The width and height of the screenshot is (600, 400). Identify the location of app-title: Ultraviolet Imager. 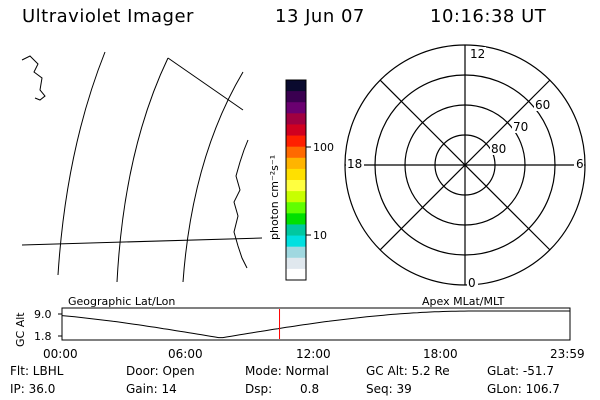
(108, 16).